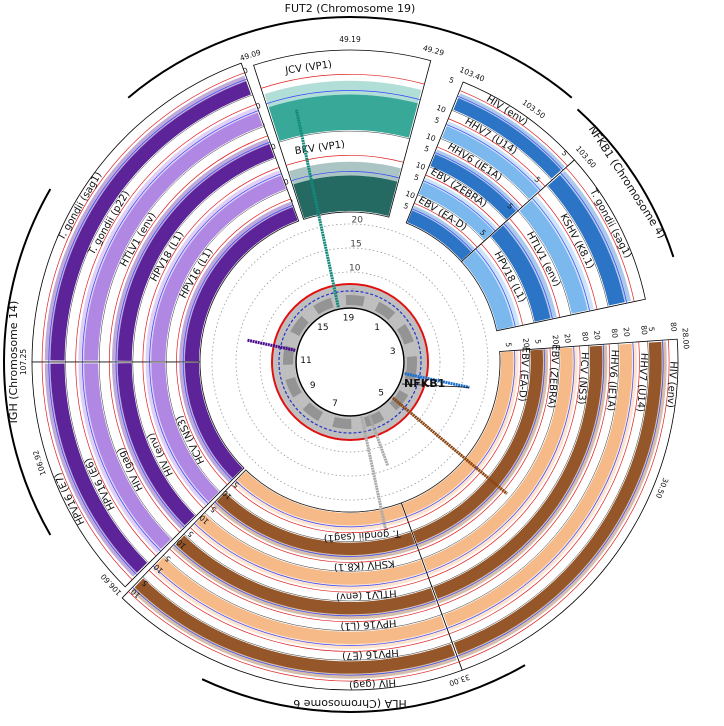 The width and height of the screenshot is (724, 726). I want to click on chromosome-label: 7, so click(335, 404).